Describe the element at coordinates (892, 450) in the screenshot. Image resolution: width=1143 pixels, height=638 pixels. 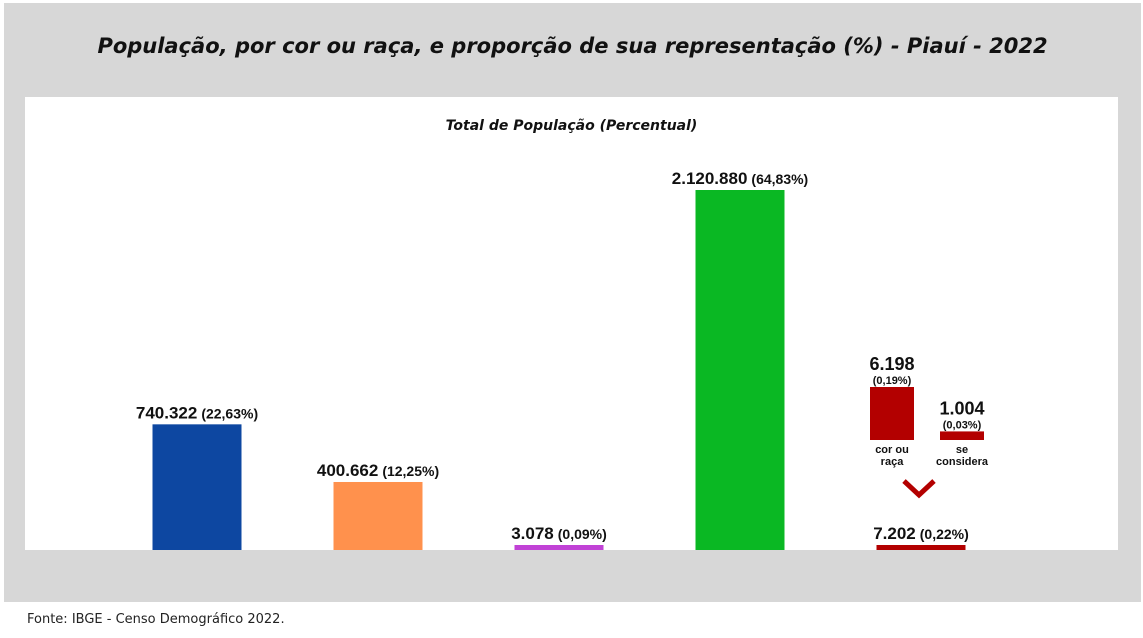
I see `indigena-sub-caption-0-0: cor ou` at that location.